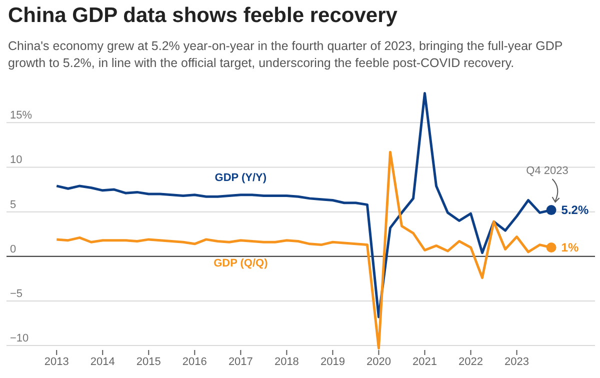 Image resolution: width=600 pixels, height=378 pixels. What do you see at coordinates (203, 16) in the screenshot?
I see `chart-title: China GDP data shows feeble recovery` at bounding box center [203, 16].